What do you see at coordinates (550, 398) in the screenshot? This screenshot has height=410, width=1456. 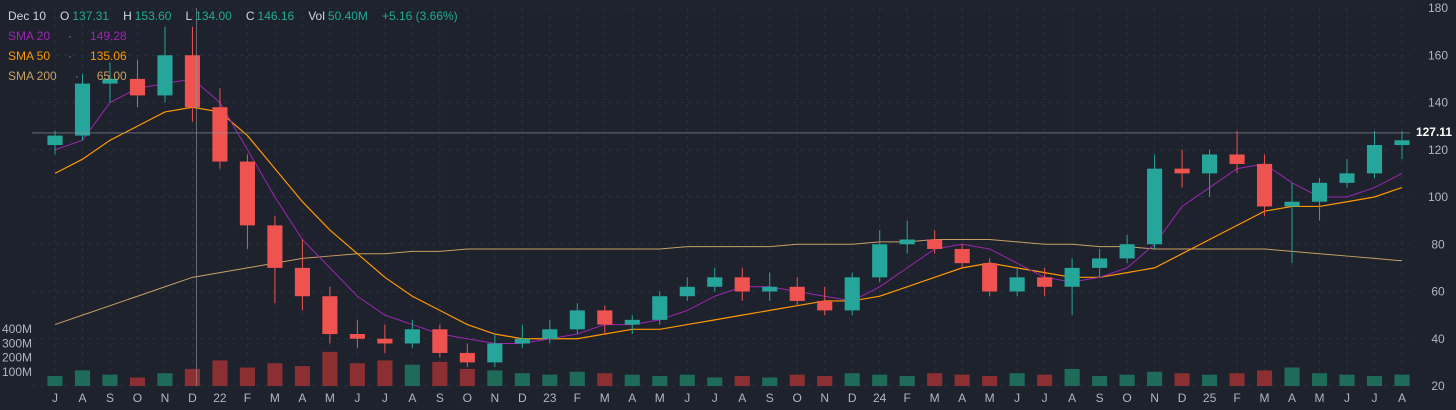 I see `x-tick-label: 23` at bounding box center [550, 398].